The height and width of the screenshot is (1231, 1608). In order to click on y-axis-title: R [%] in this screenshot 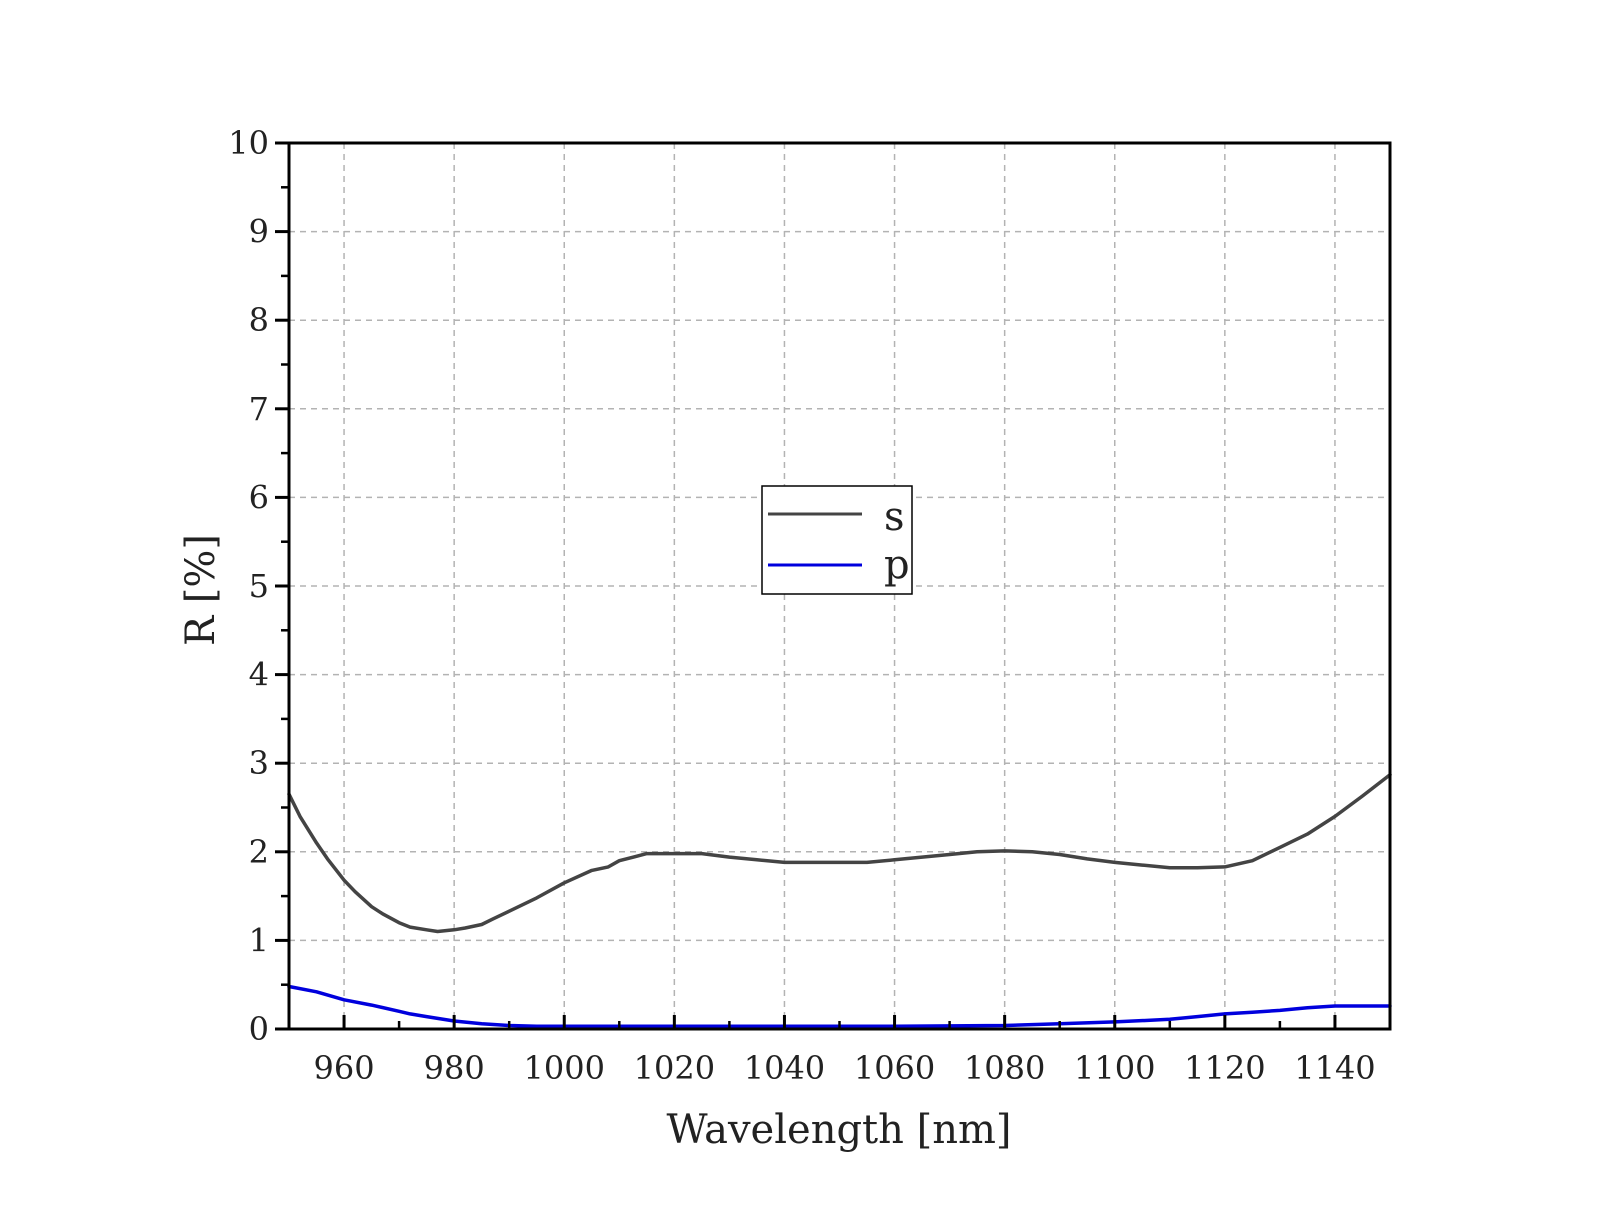, I will do `click(201, 590)`.